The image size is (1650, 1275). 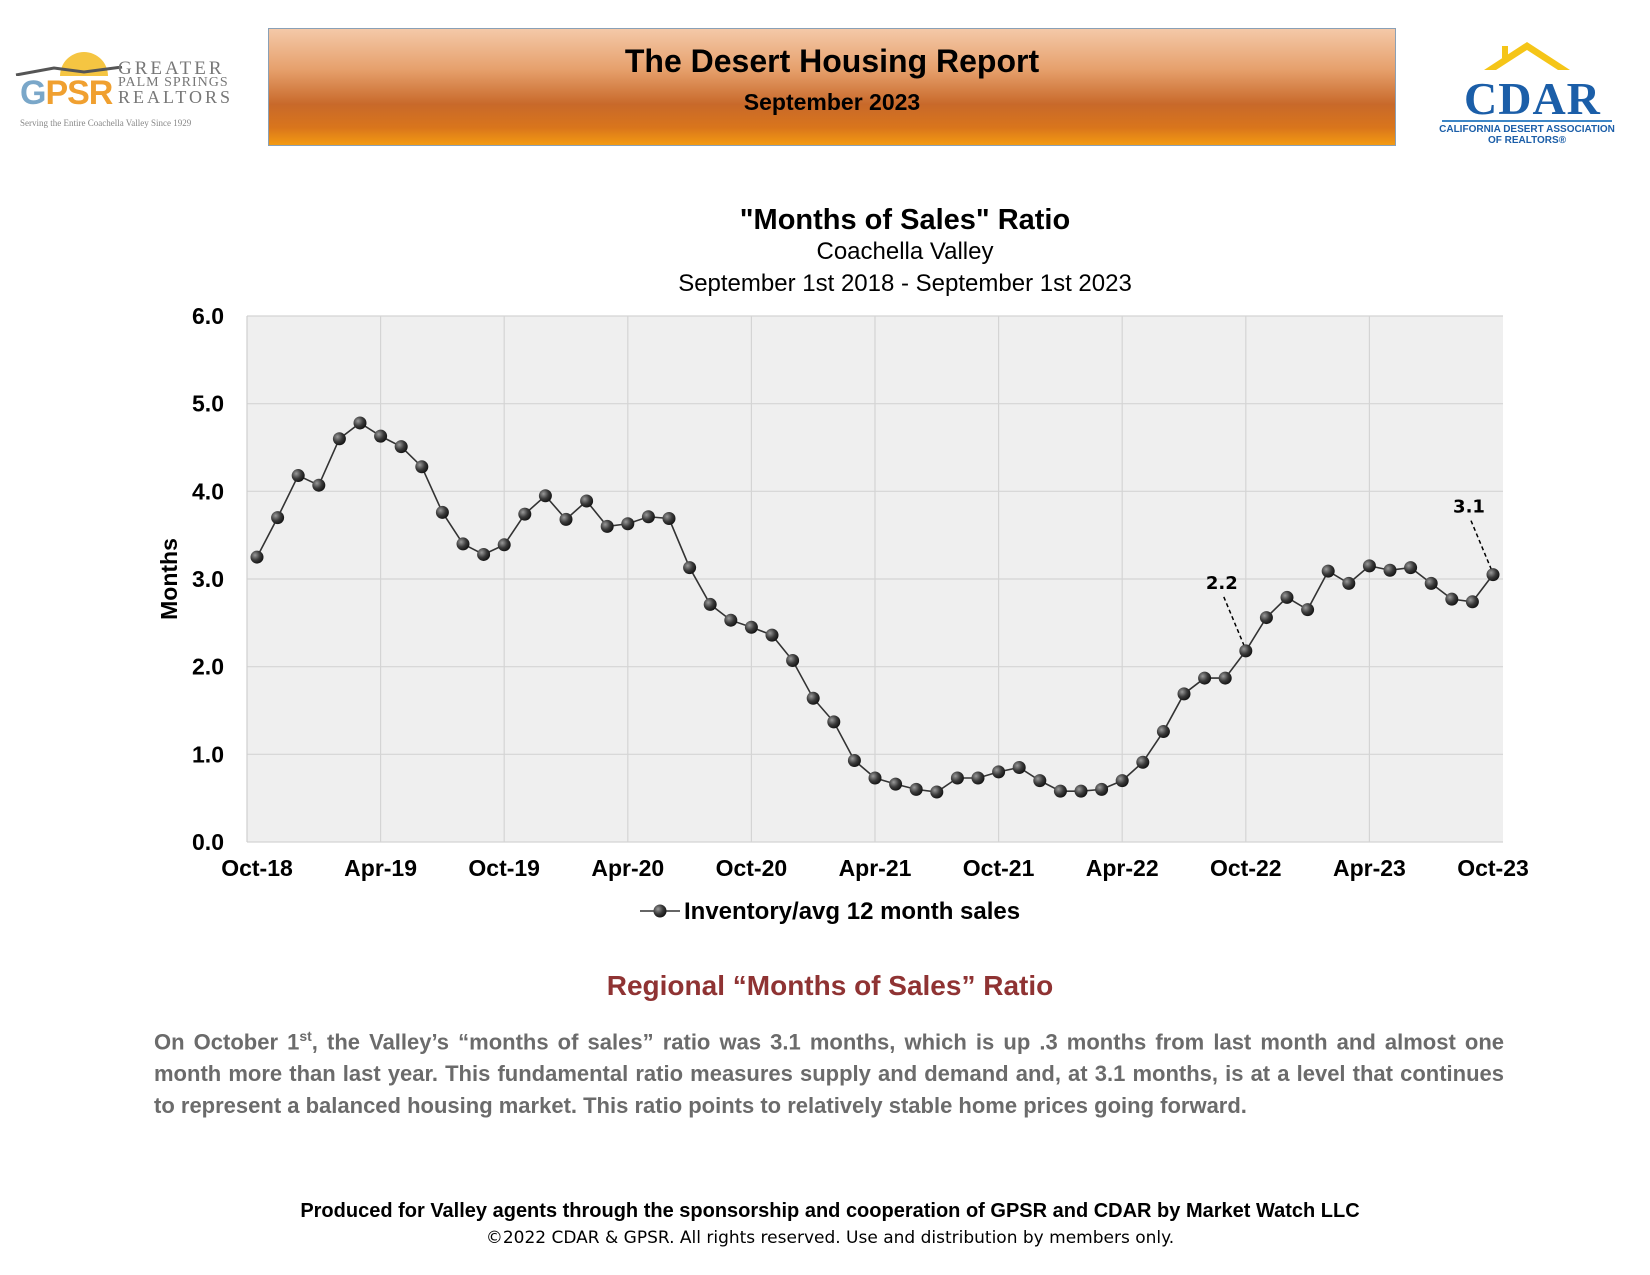 What do you see at coordinates (1369, 868) in the screenshot?
I see `x-tick-label: Apr-23` at bounding box center [1369, 868].